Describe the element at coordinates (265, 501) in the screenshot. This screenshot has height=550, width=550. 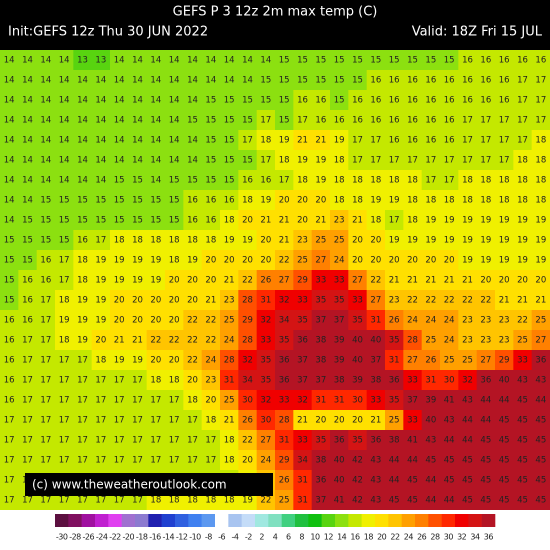
I see `temp-value: 22` at that location.